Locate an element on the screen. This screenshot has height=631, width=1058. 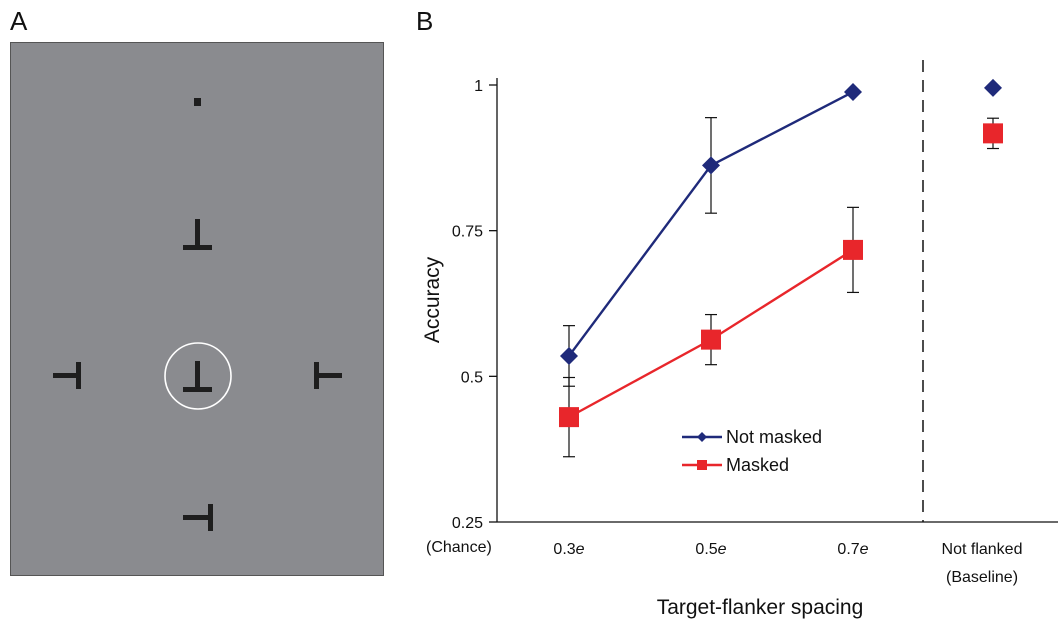
y-axis-title: Accuracy is located at coordinates (432, 299).